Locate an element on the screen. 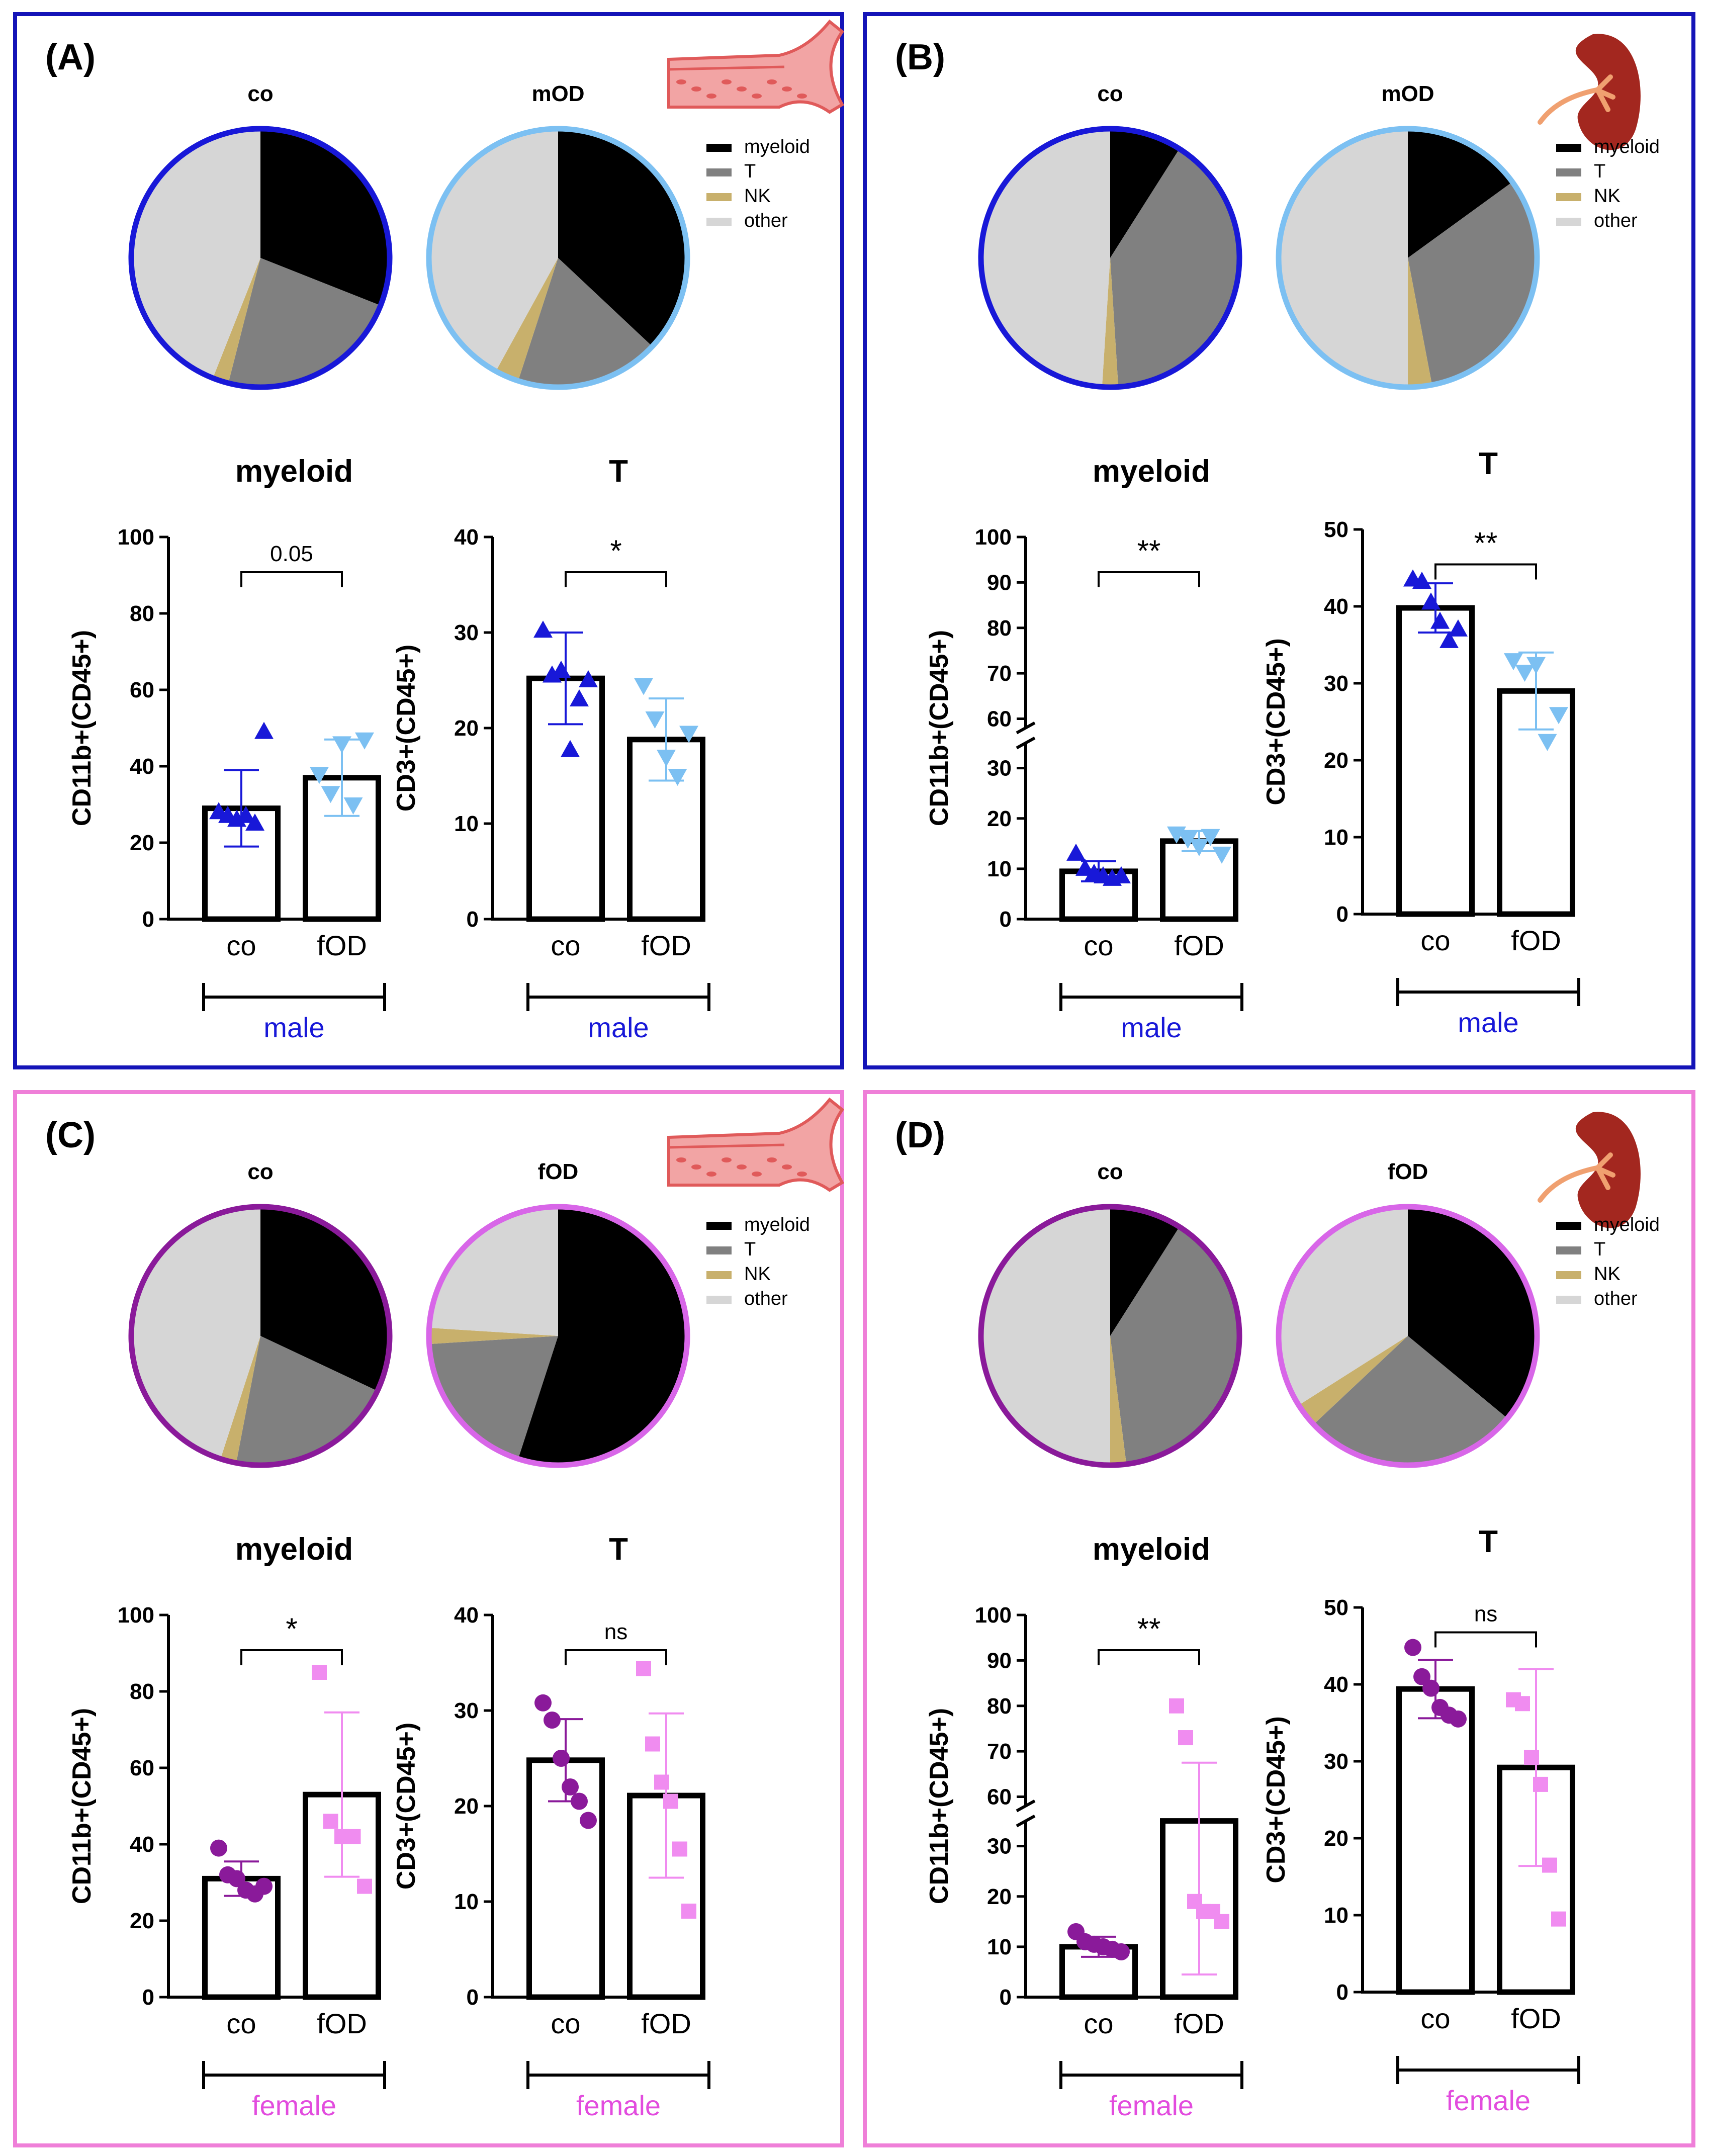 This screenshot has width=1709, height=2156. bar-1-1-category-label: co is located at coordinates (1435, 941).